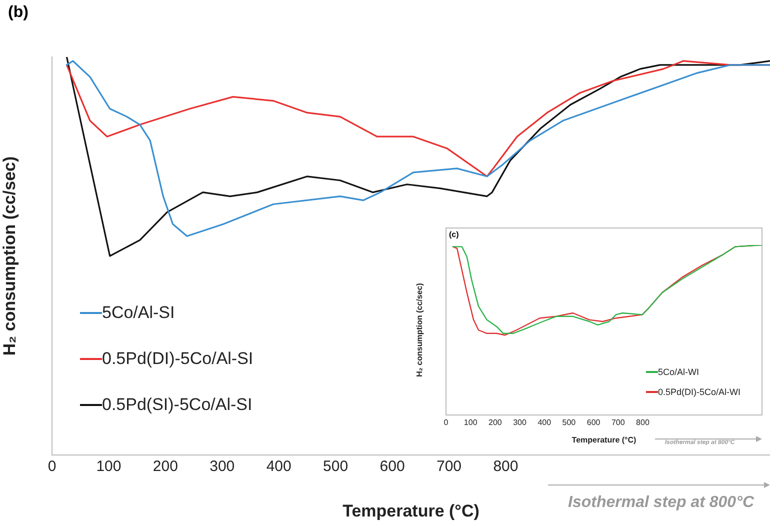 This screenshot has height=522, width=770. I want to click on chart-title: (c), so click(454, 234).